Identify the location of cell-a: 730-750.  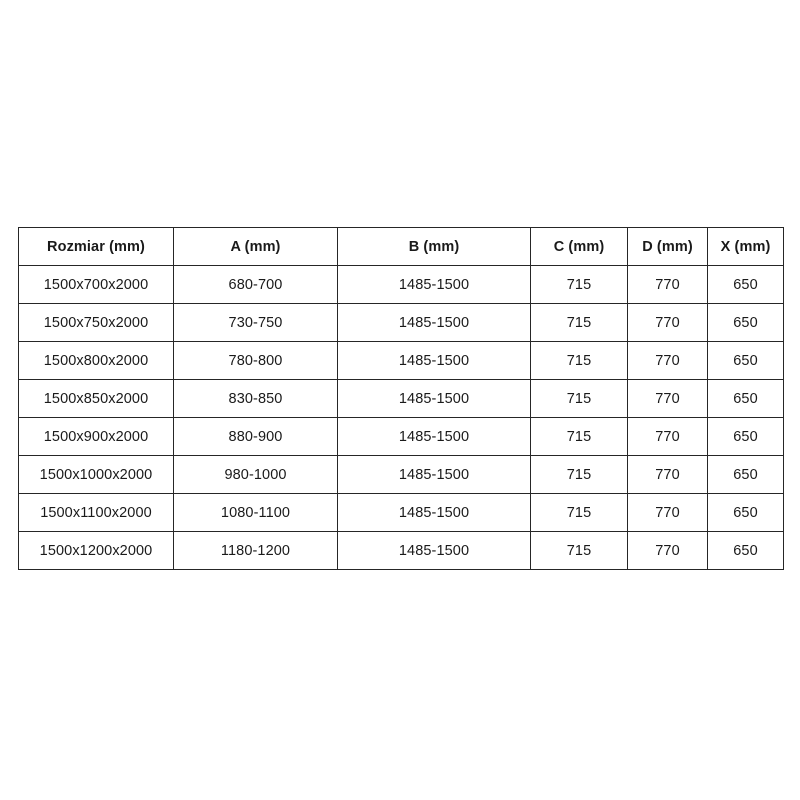
(255, 322).